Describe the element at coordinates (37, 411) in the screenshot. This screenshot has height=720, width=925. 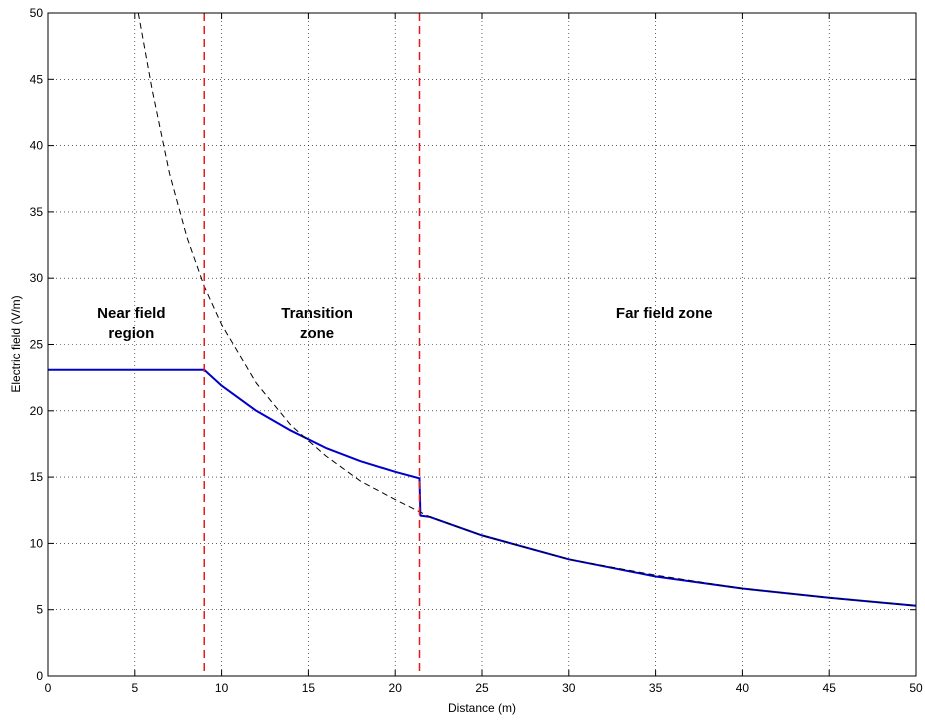
I see `y-tick-label: 20` at that location.